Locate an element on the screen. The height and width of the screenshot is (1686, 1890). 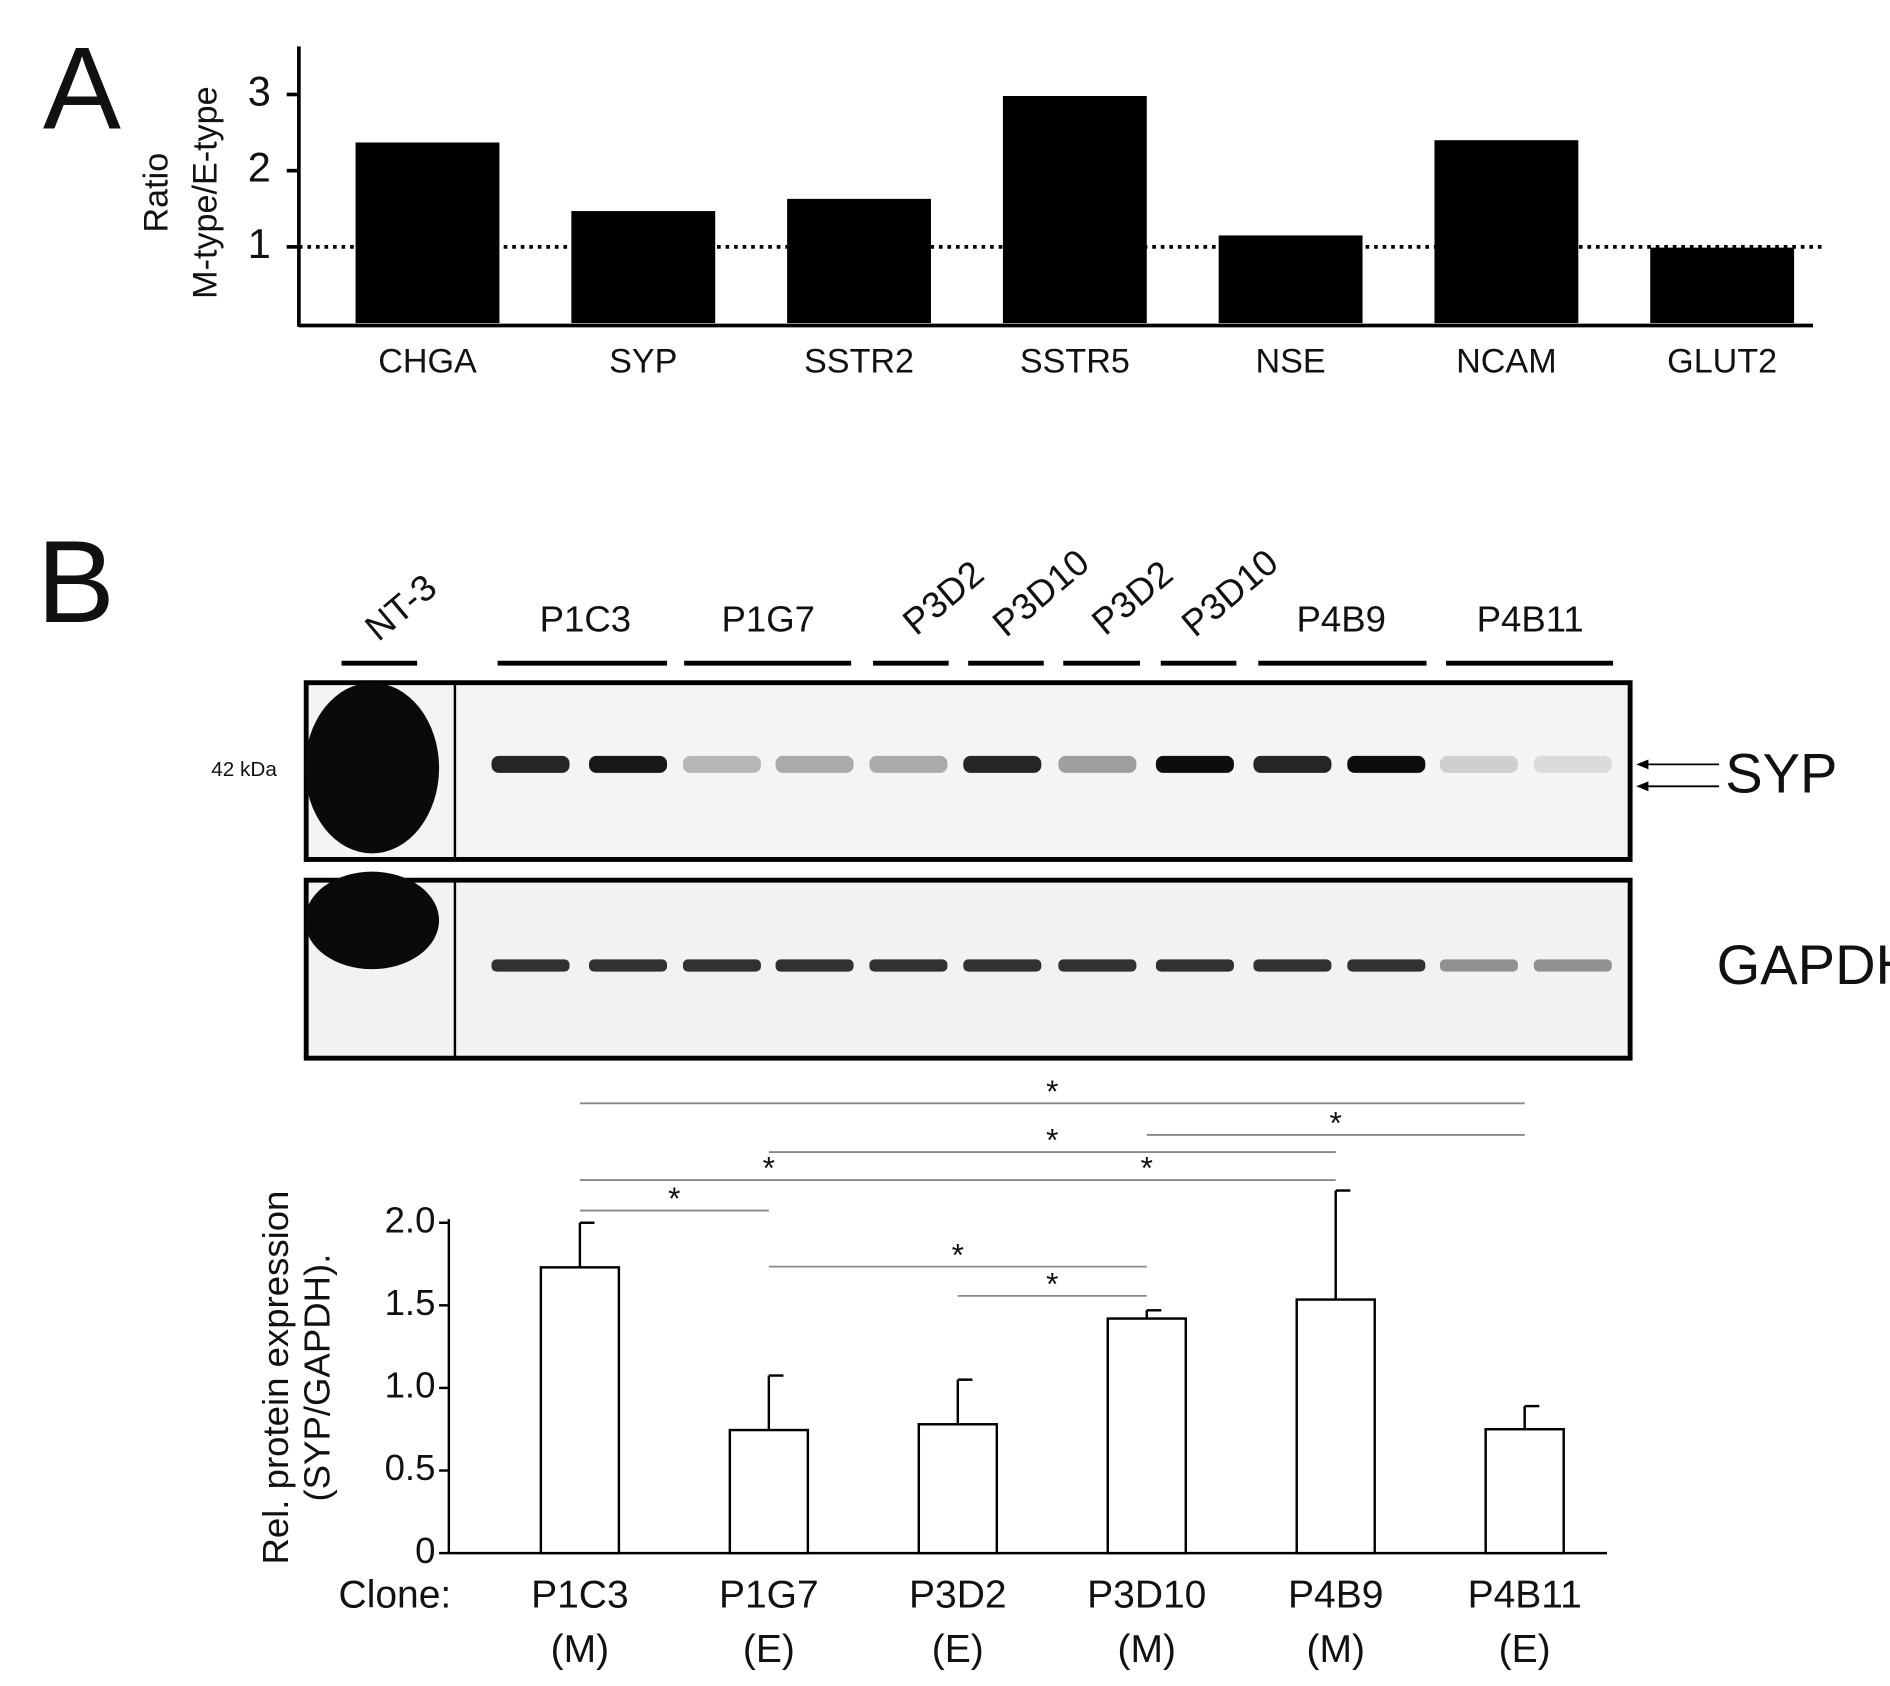
x-tick-label: SSTR2 is located at coordinates (859, 361).